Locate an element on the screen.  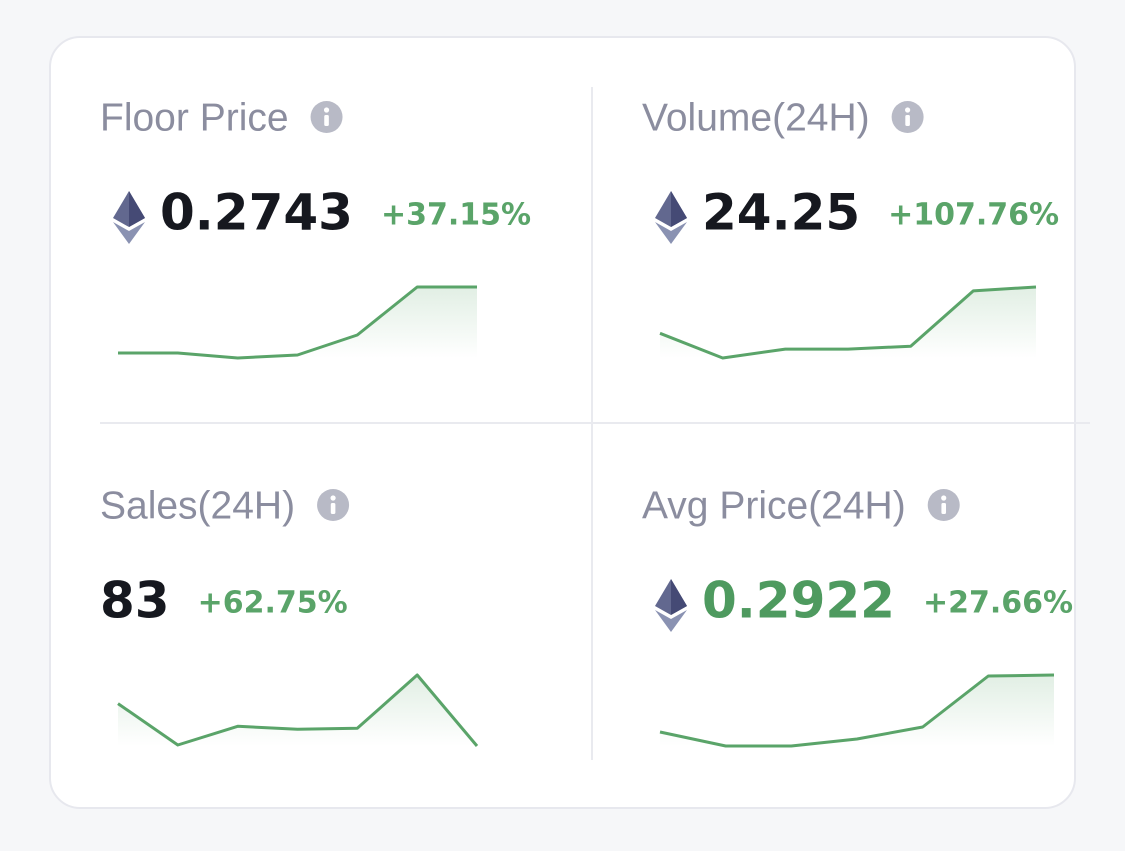
stat-label: Sales(24H) is located at coordinates (197, 505).